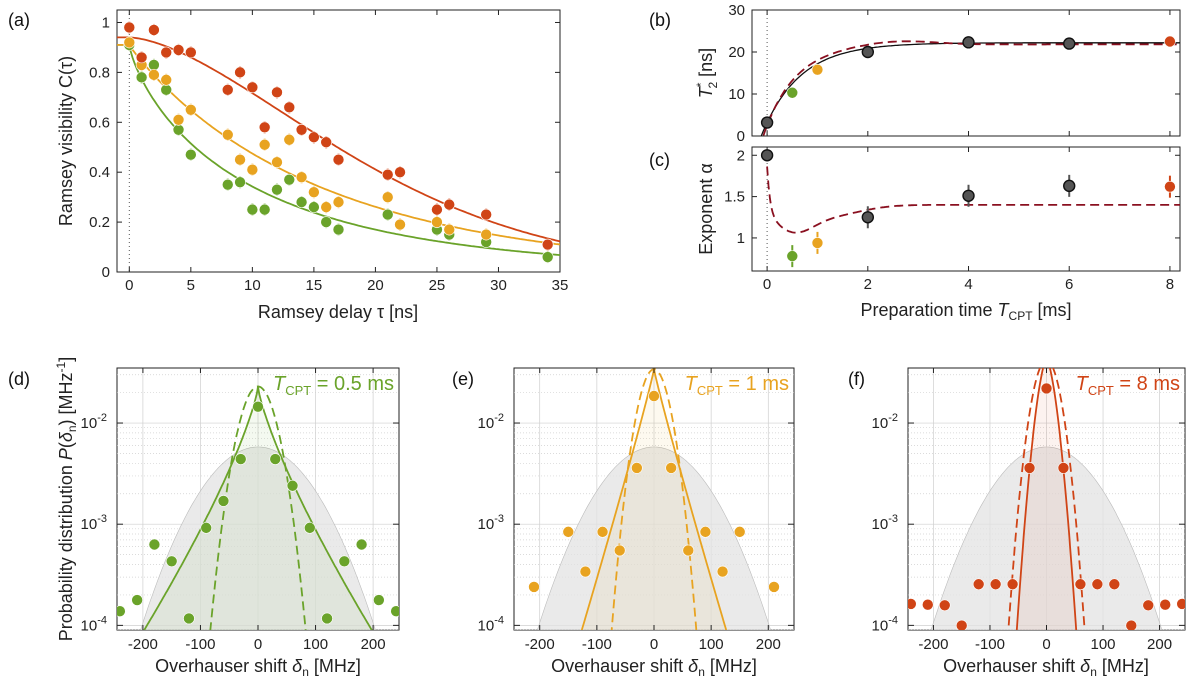 Image resolution: width=1186 pixels, height=683 pixels. I want to click on a-xtick-label: 35, so click(560, 285).